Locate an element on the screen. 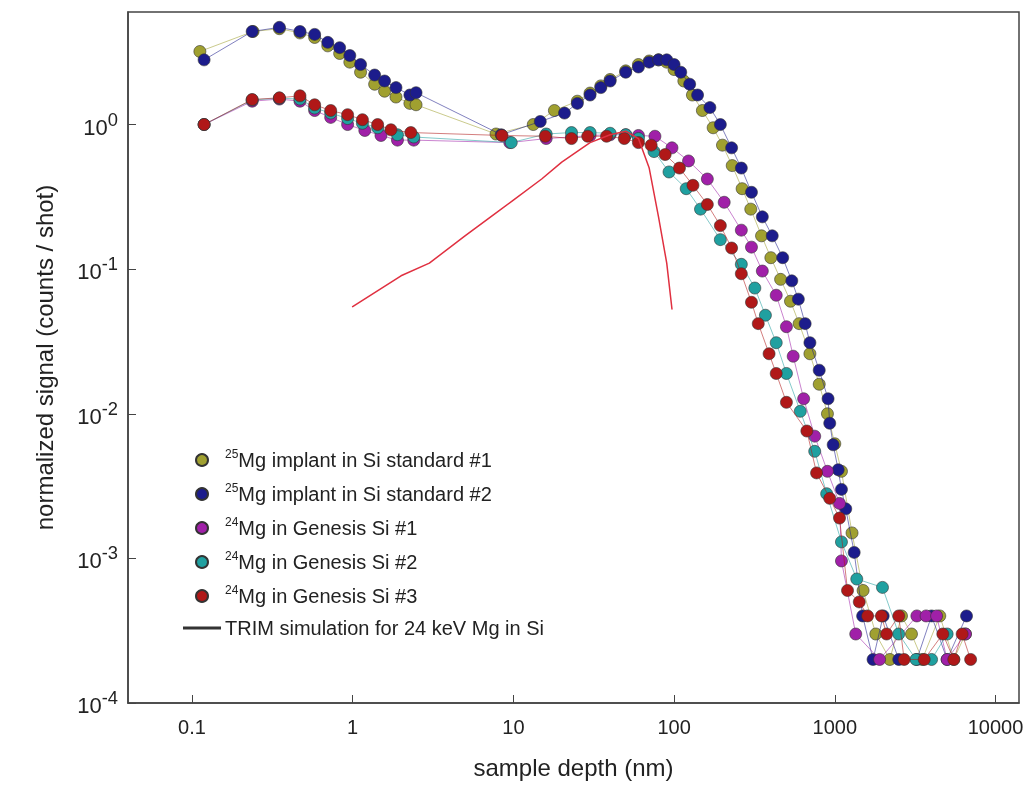  x-tick-label: 0.1 is located at coordinates (192, 727).